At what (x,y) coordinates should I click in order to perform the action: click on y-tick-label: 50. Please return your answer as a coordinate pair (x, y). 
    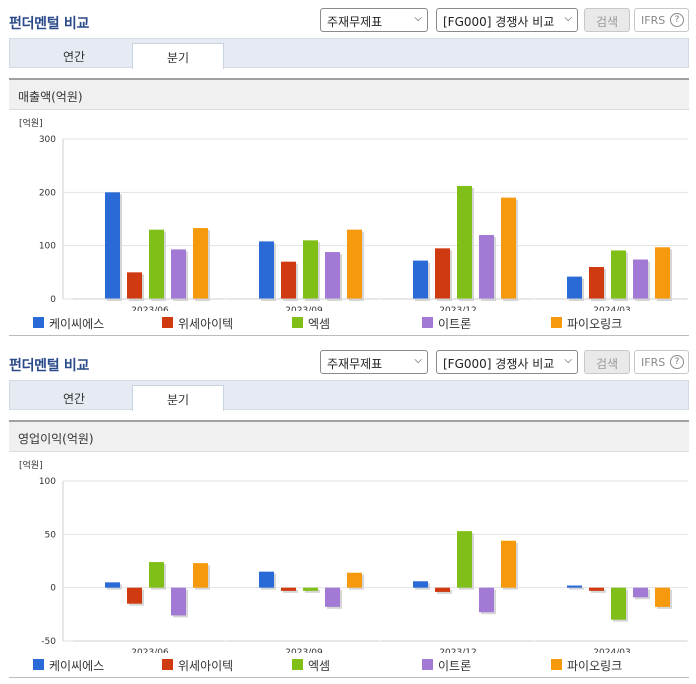
    Looking at the image, I should click on (51, 535).